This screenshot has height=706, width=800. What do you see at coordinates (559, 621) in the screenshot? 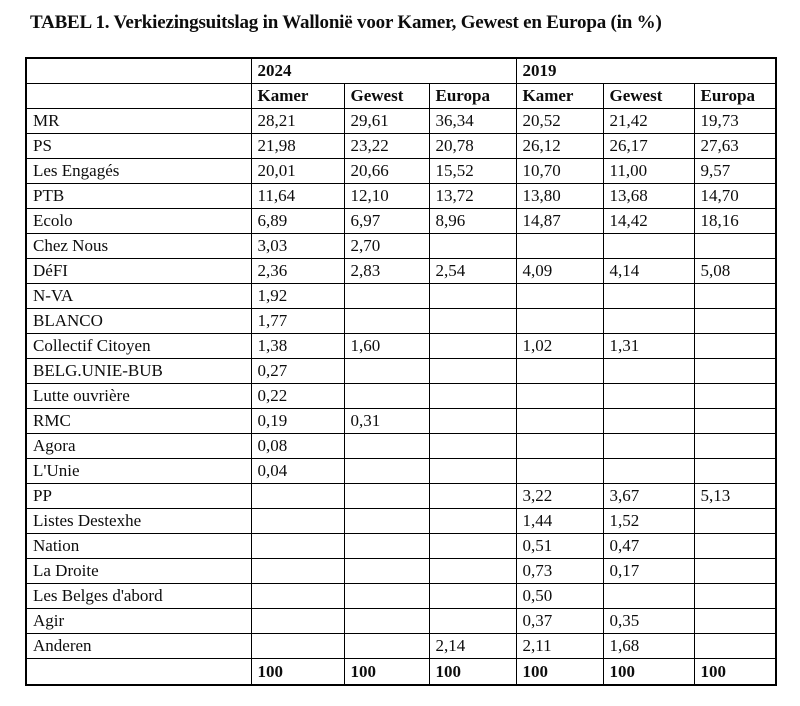
I see `value-cell-kamer-2019: 0,37` at bounding box center [559, 621].